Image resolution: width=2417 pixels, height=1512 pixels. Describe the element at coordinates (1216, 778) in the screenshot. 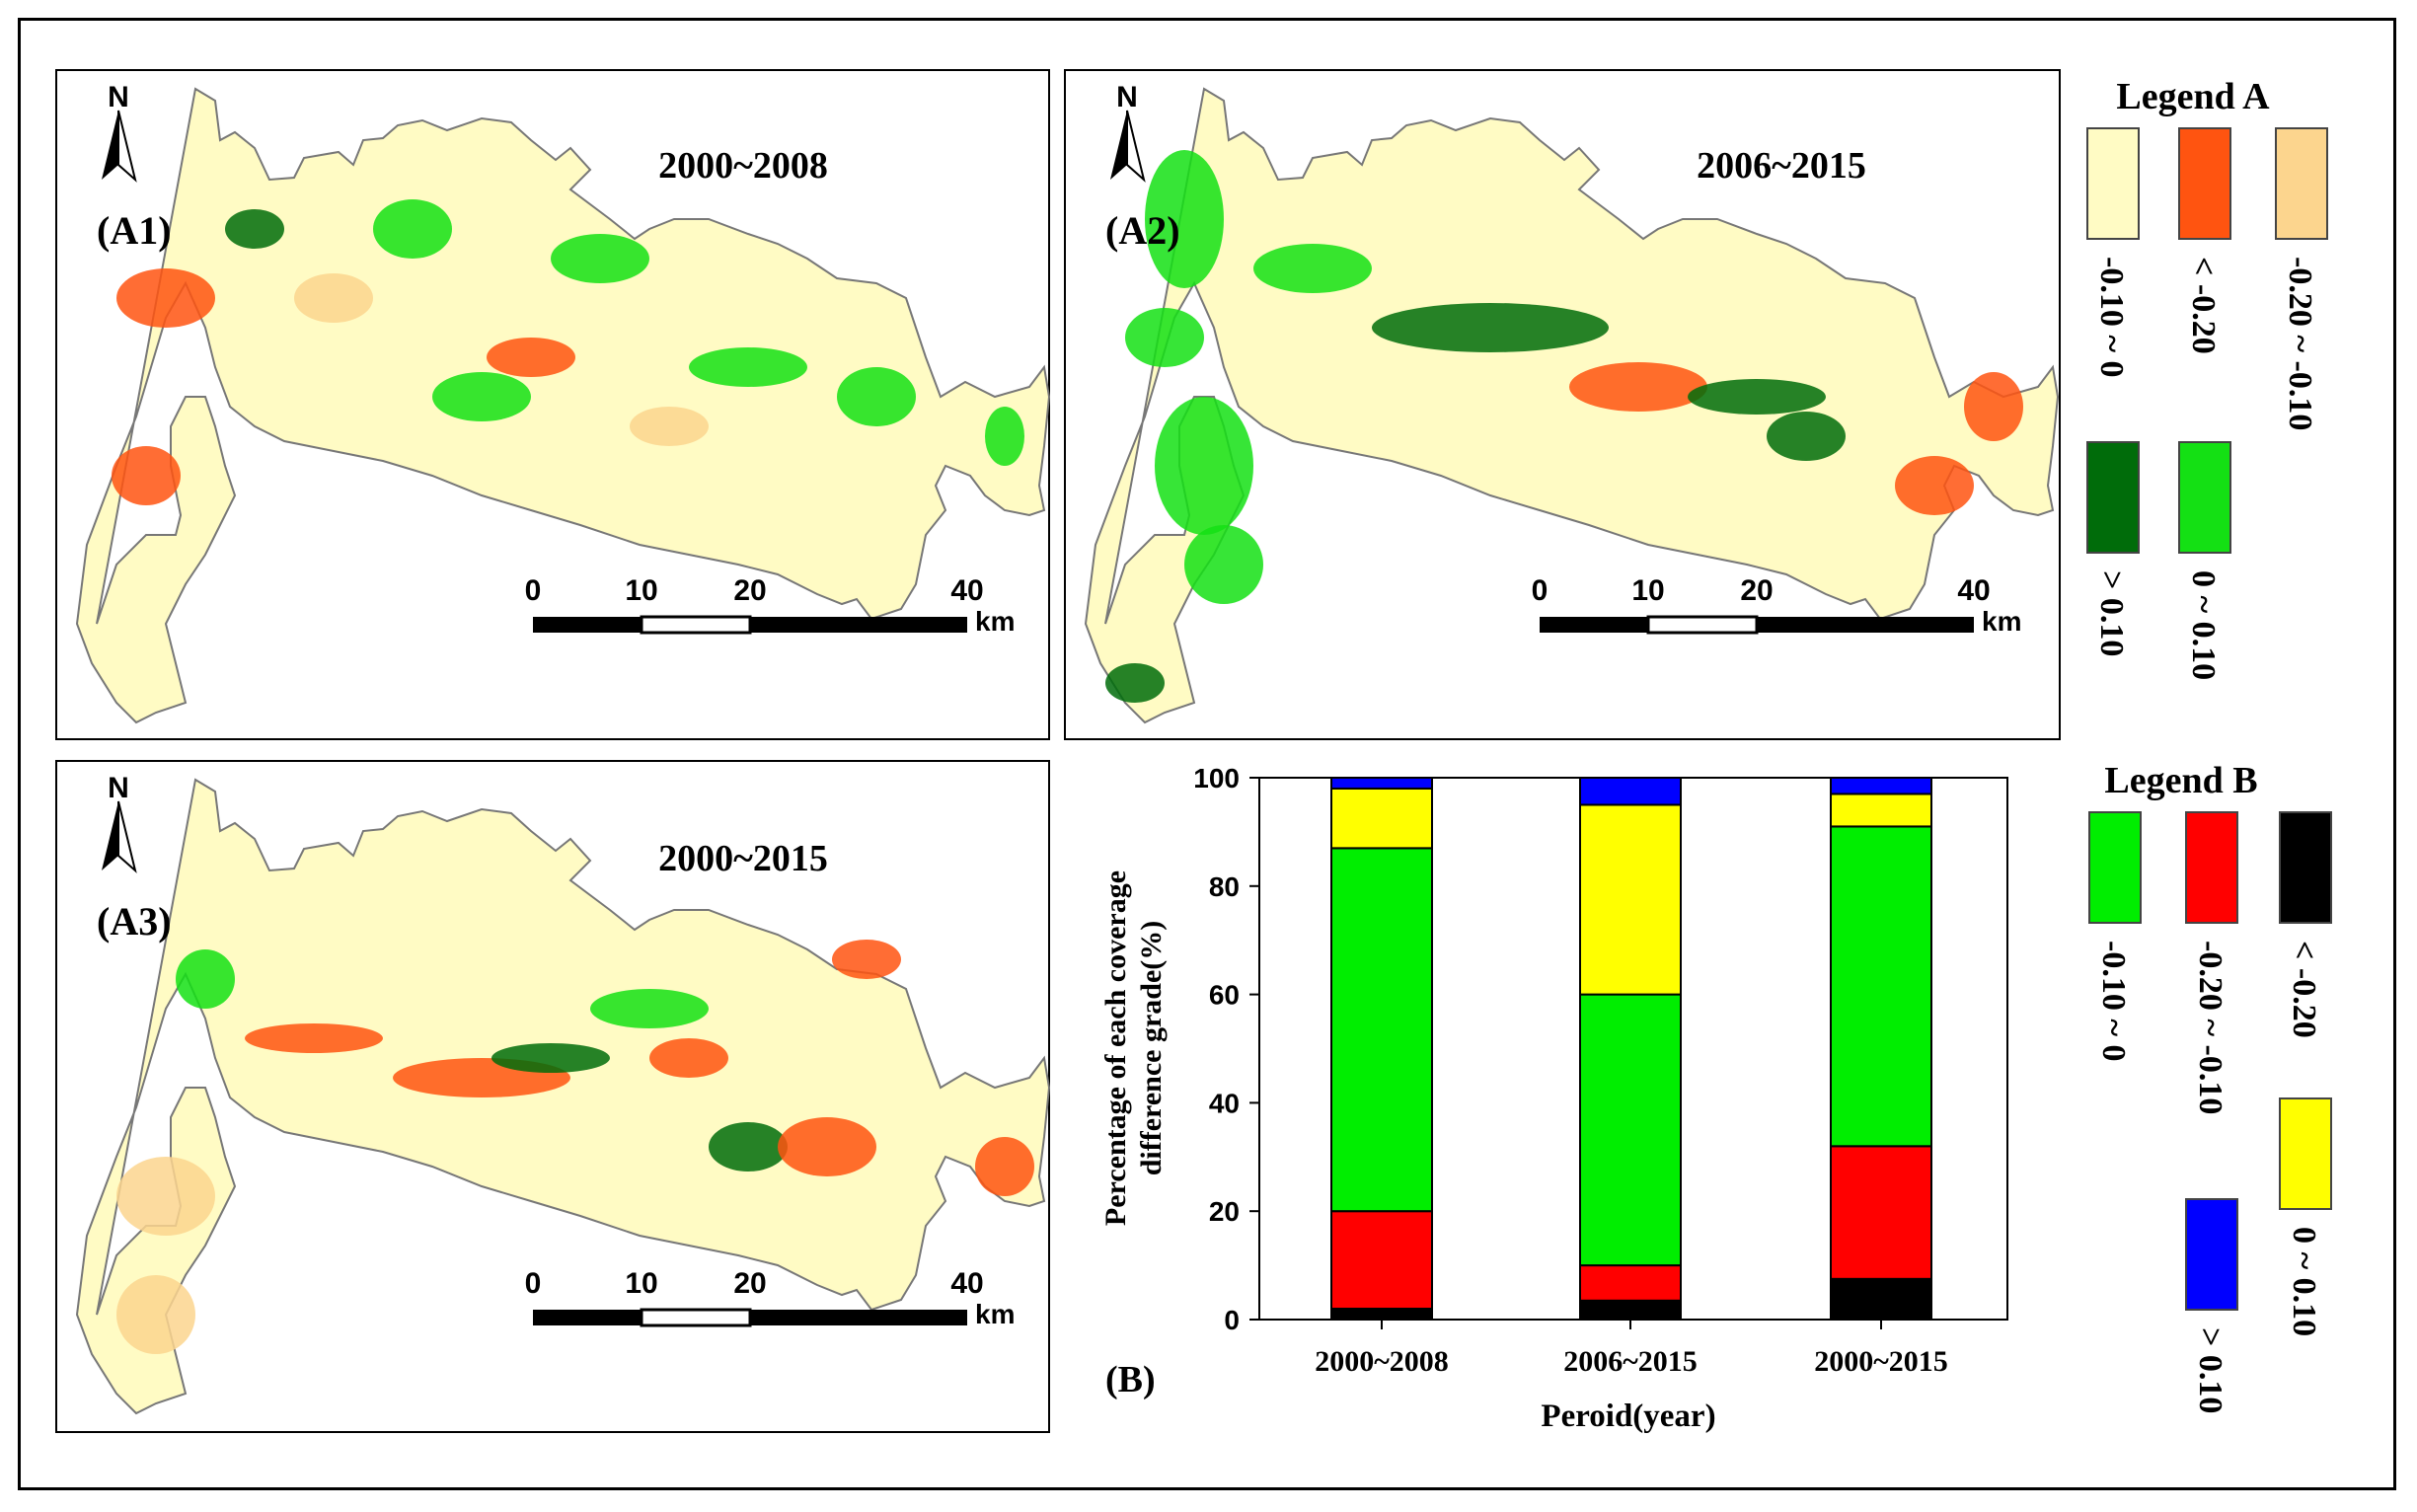

I see `y-tick-label: 100` at that location.